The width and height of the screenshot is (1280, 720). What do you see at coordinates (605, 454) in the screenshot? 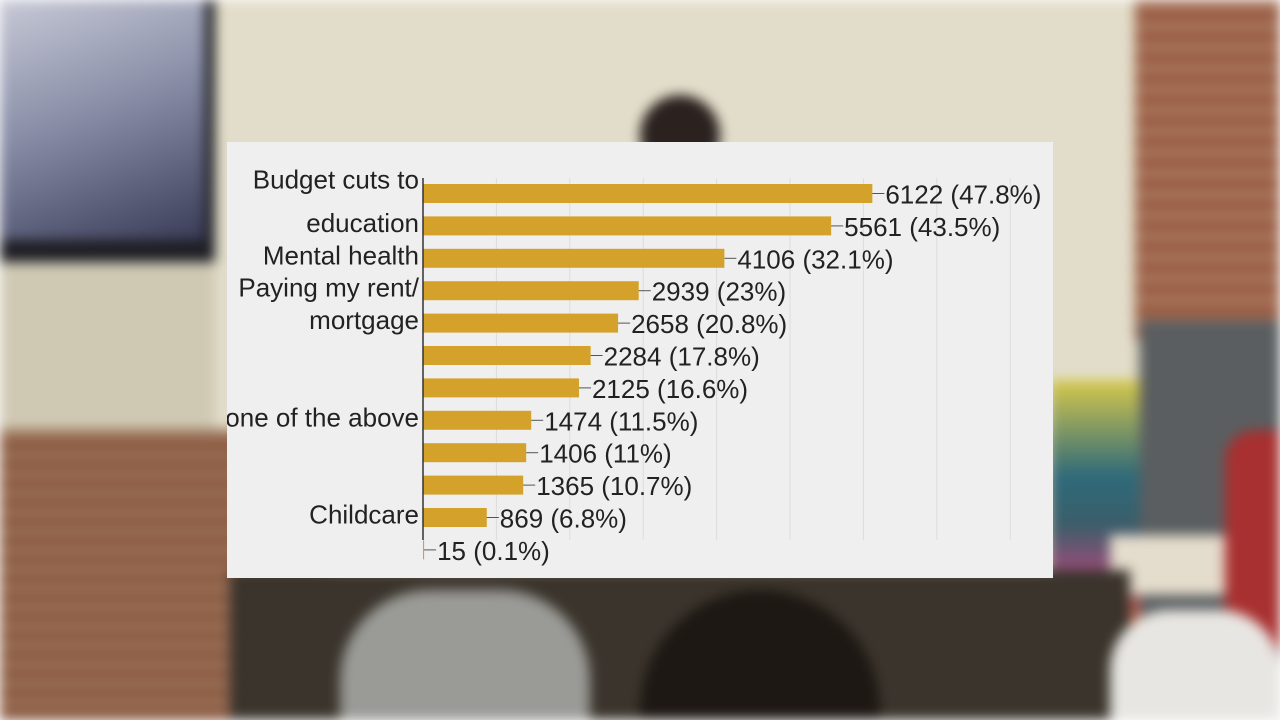
I see `data-label: 1406 (11%)` at bounding box center [605, 454].